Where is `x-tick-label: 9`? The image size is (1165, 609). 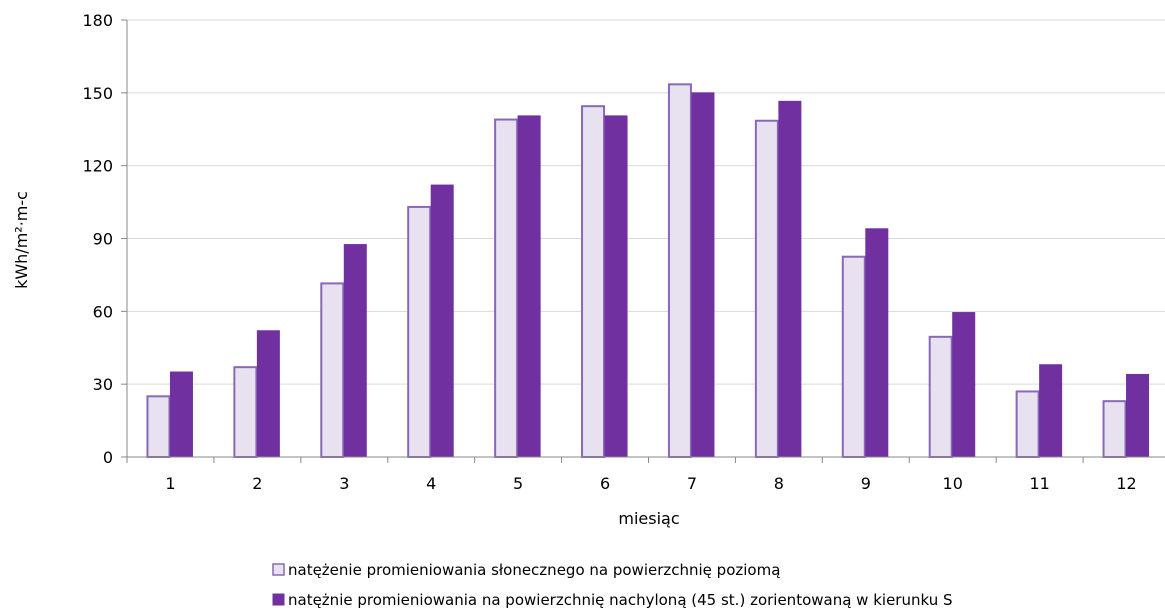 x-tick-label: 9 is located at coordinates (866, 483).